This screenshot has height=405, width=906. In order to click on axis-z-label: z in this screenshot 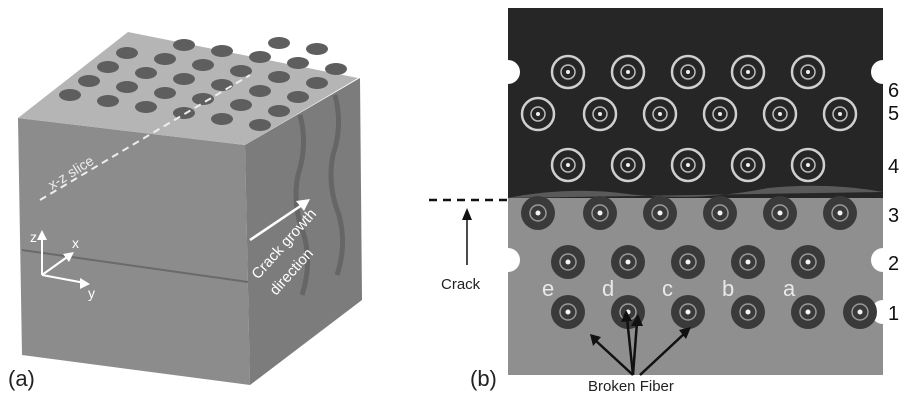, I will do `click(33, 237)`.